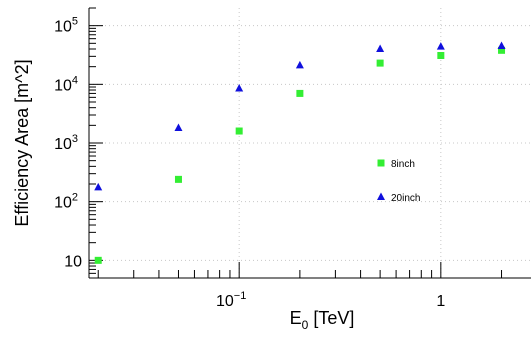 This screenshot has height=338, width=531. What do you see at coordinates (405, 198) in the screenshot?
I see `legend-label: 20inch` at bounding box center [405, 198].